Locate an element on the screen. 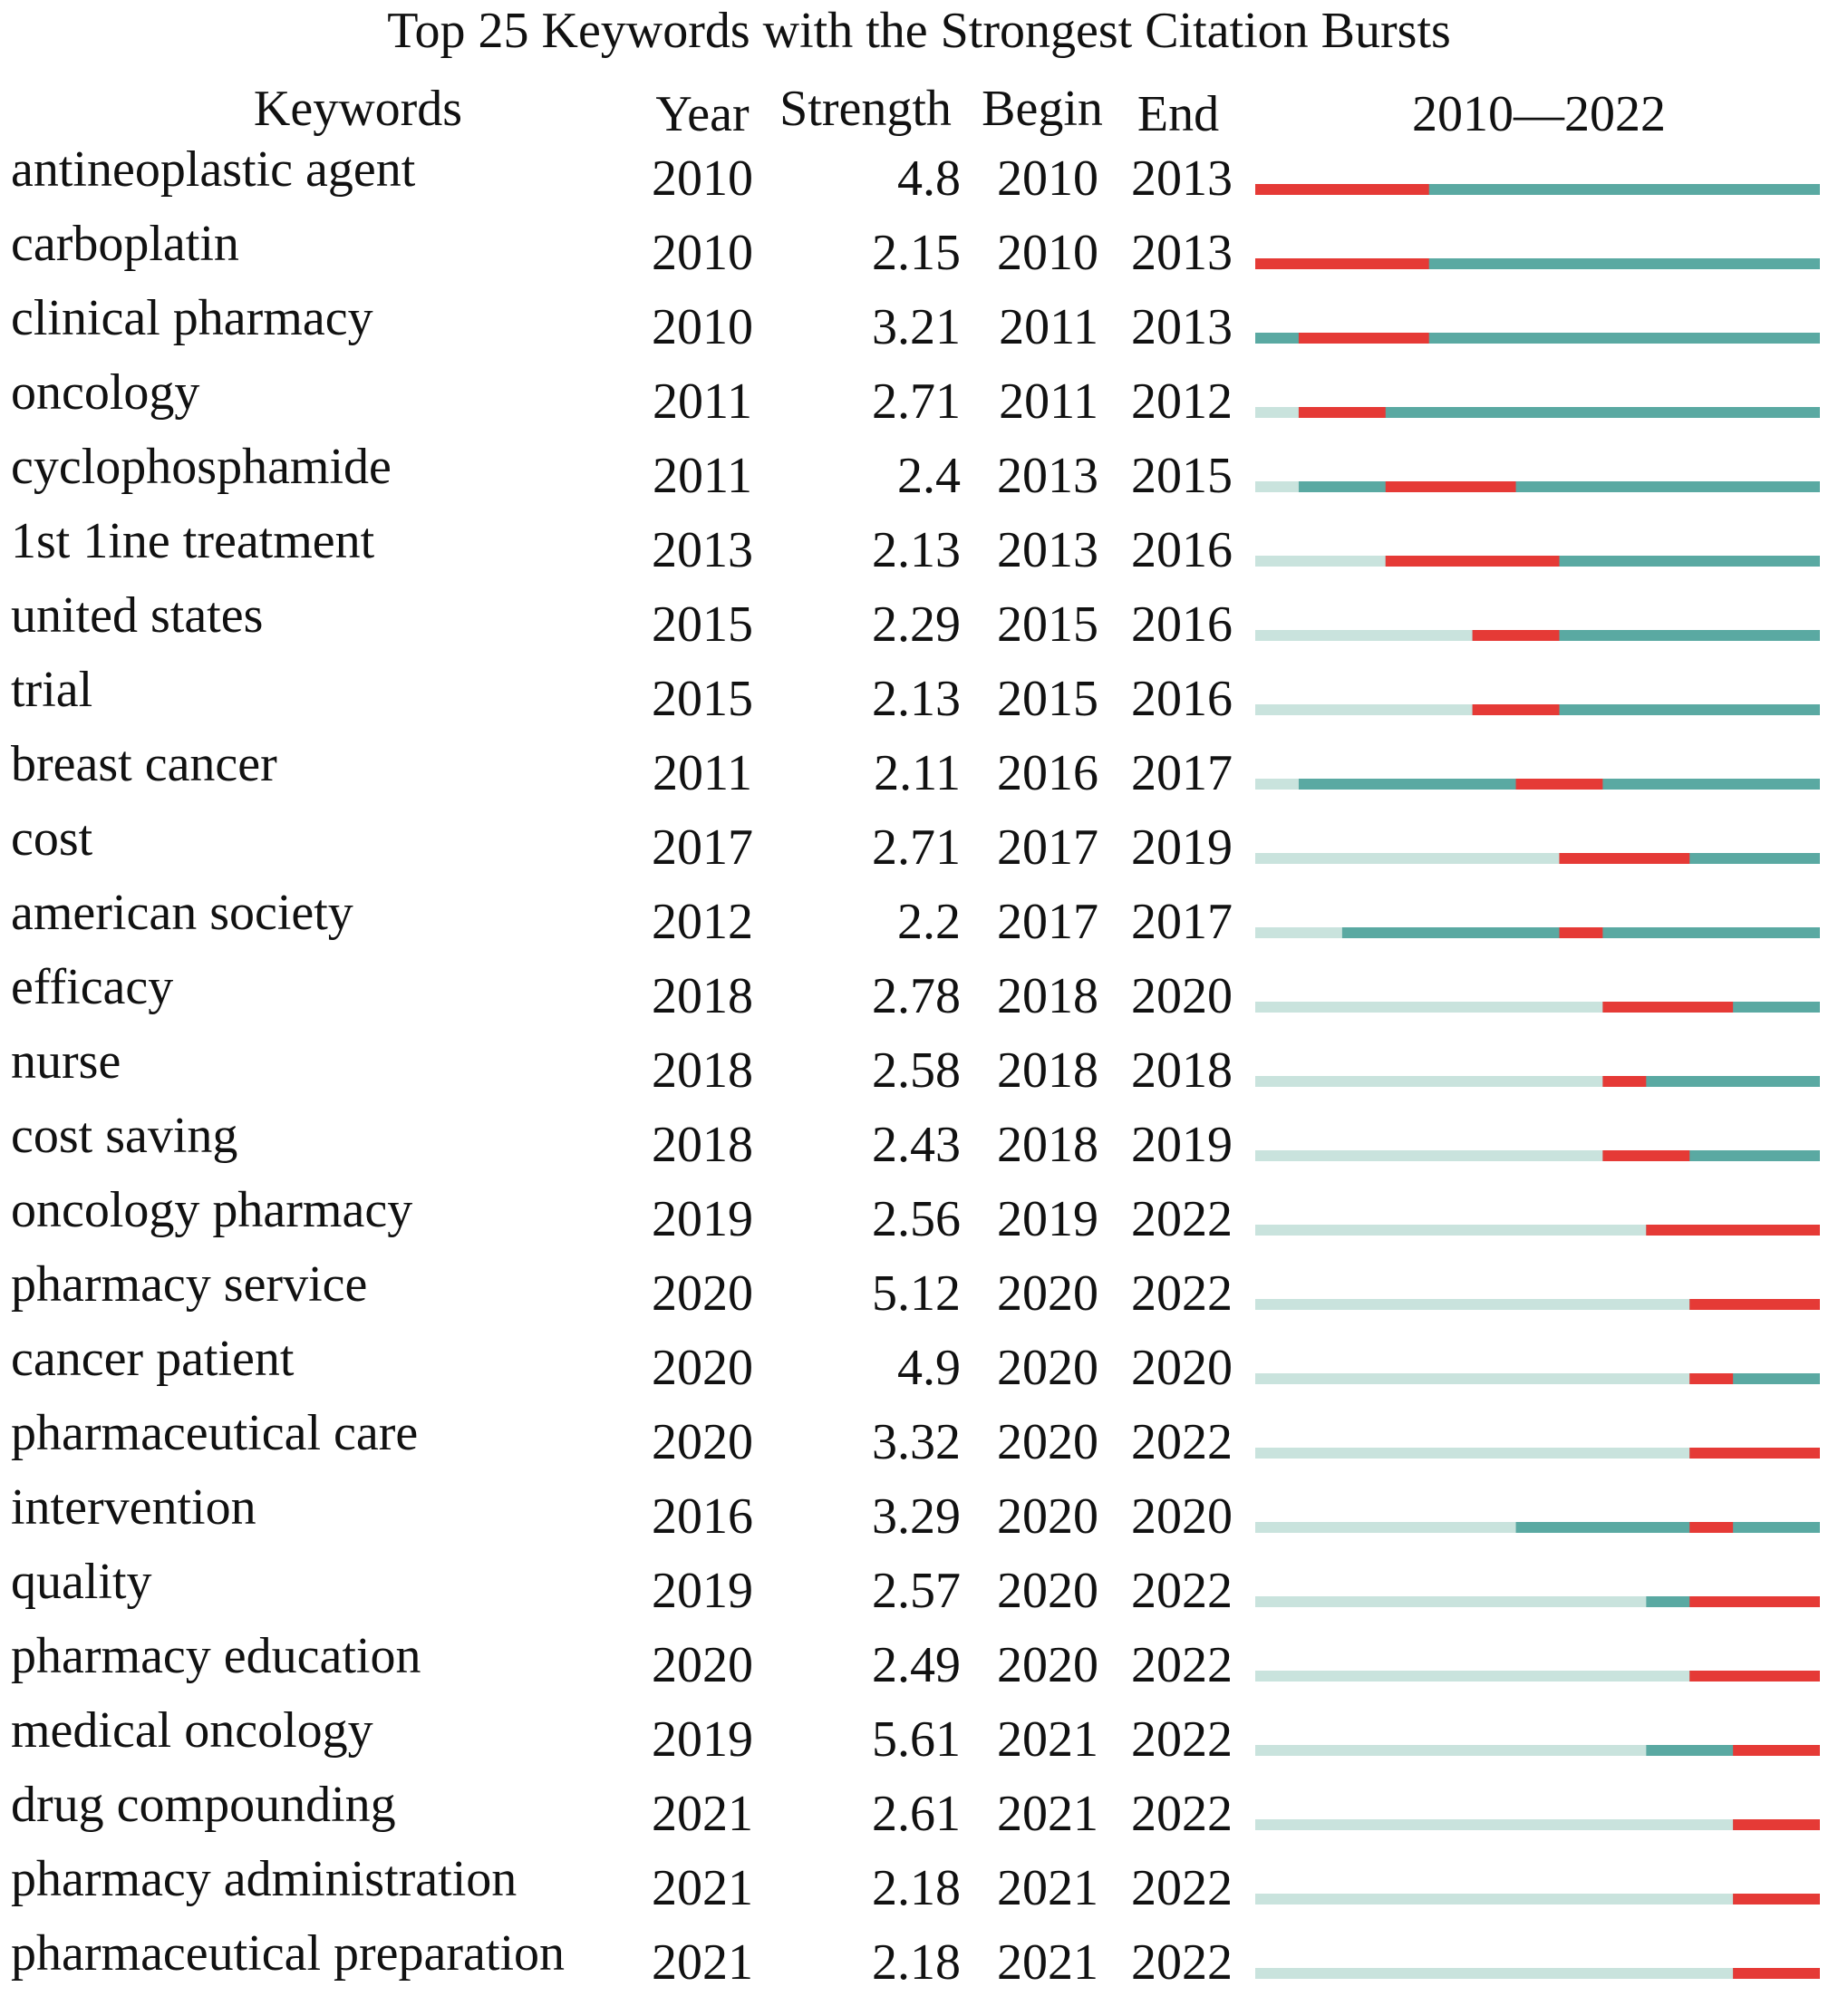 The image size is (1838, 2016). table-row: antineoplastic agent 2010 4.8 2010 2013 is located at coordinates (915, 174).